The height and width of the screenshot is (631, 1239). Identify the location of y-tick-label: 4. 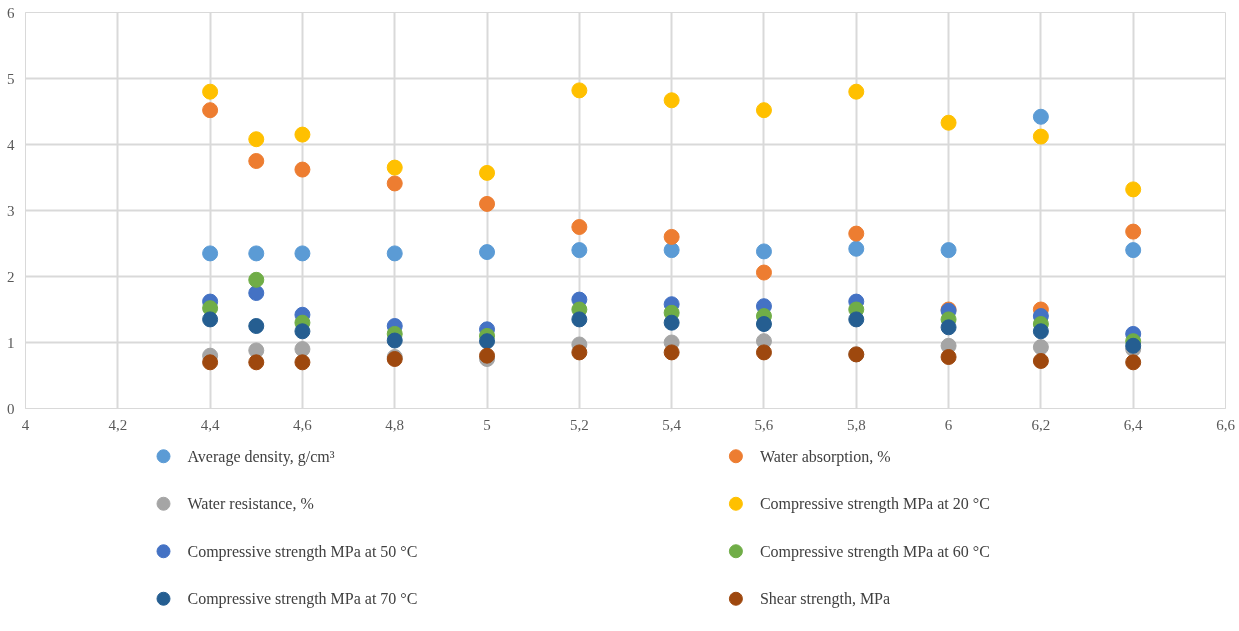
(11, 144).